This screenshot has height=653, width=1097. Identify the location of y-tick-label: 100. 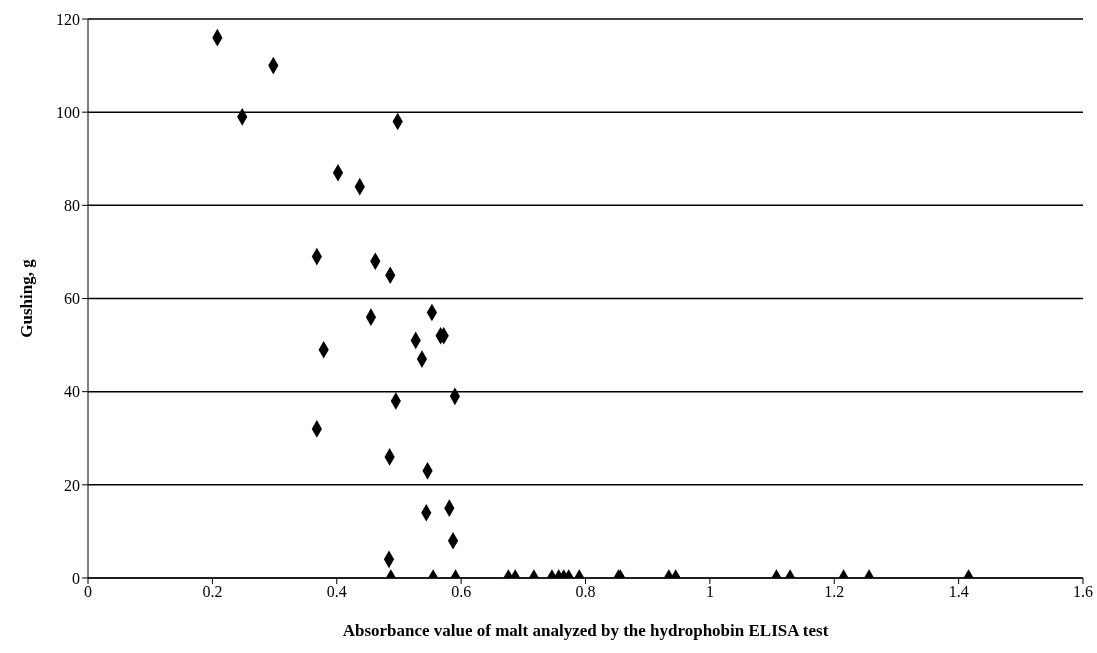
(68, 112).